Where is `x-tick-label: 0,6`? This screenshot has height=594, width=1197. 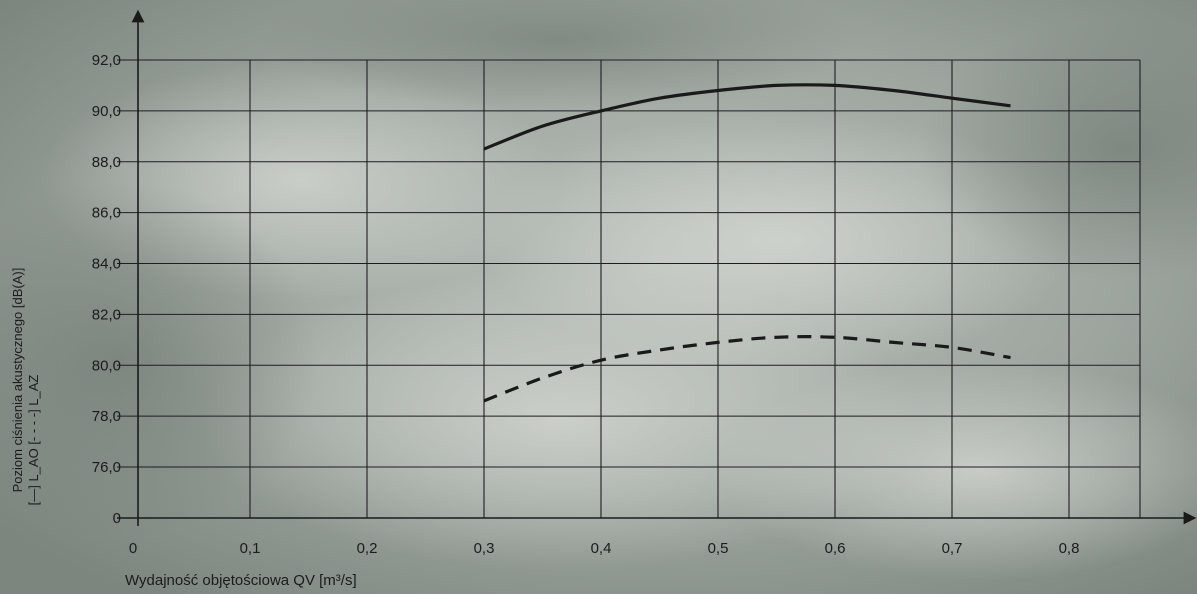 x-tick-label: 0,6 is located at coordinates (835, 548).